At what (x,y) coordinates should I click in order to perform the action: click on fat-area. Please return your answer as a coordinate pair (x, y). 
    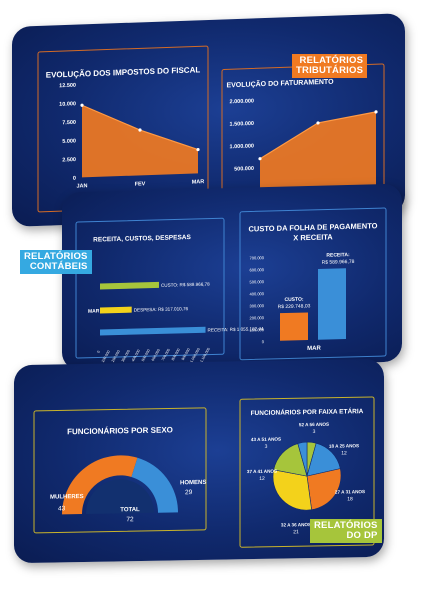
    Looking at the image, I should click on (318, 151).